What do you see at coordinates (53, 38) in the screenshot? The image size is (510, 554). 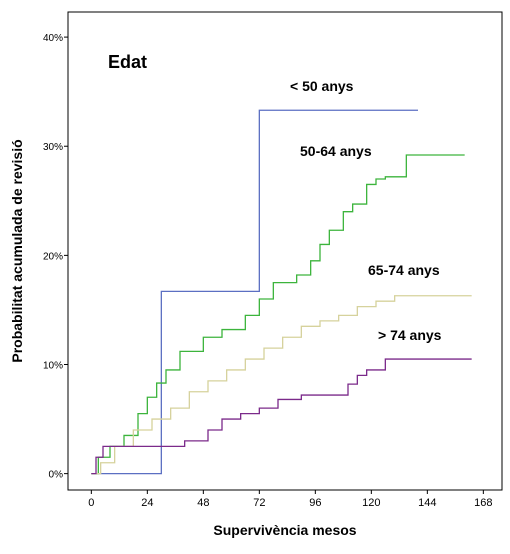 I see `y-tick-label: 40%` at bounding box center [53, 38].